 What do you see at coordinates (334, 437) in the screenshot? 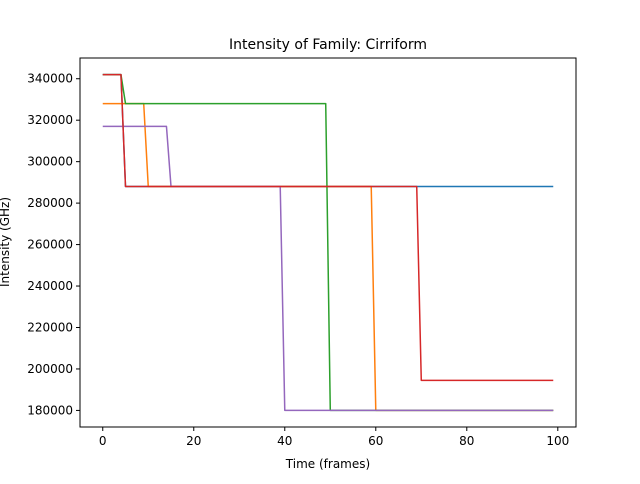
I see `x-axis-ticks: 0 20 40 60 80 100` at bounding box center [334, 437].